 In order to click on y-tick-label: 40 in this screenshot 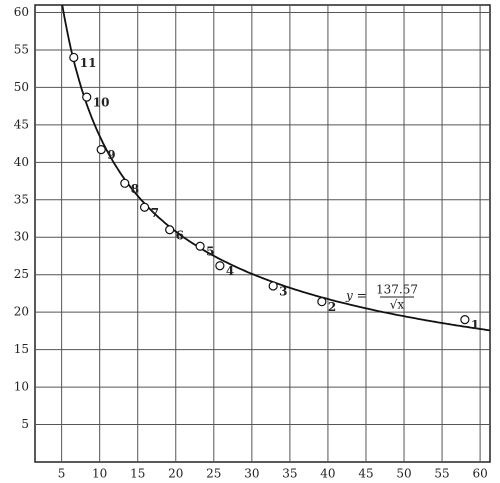, I will do `click(21, 162)`.